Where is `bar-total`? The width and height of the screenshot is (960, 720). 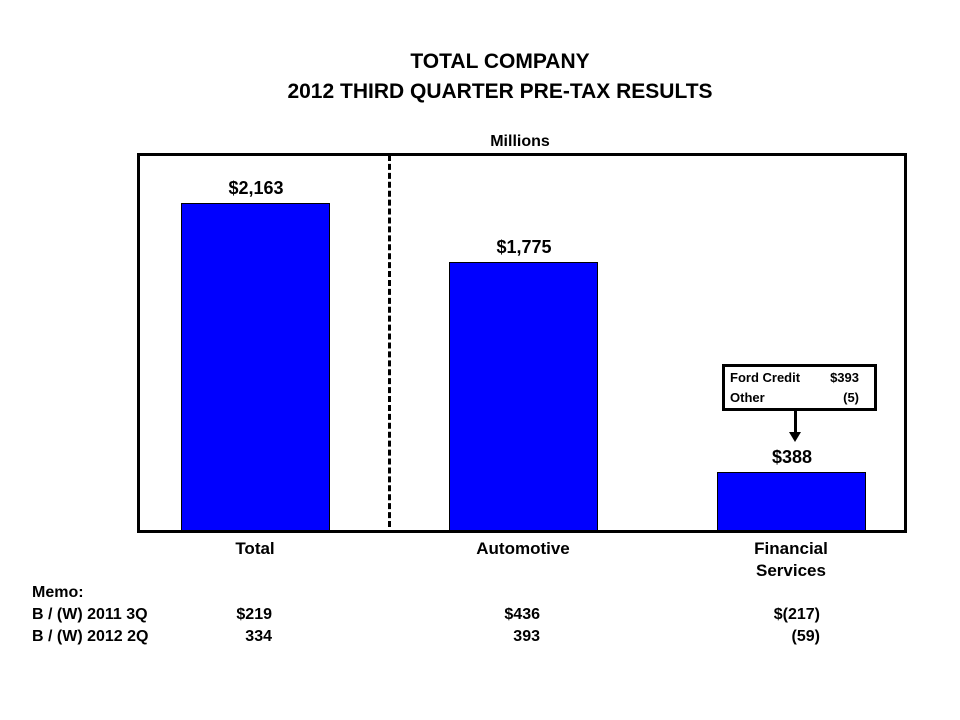
bar-total is located at coordinates (255, 366).